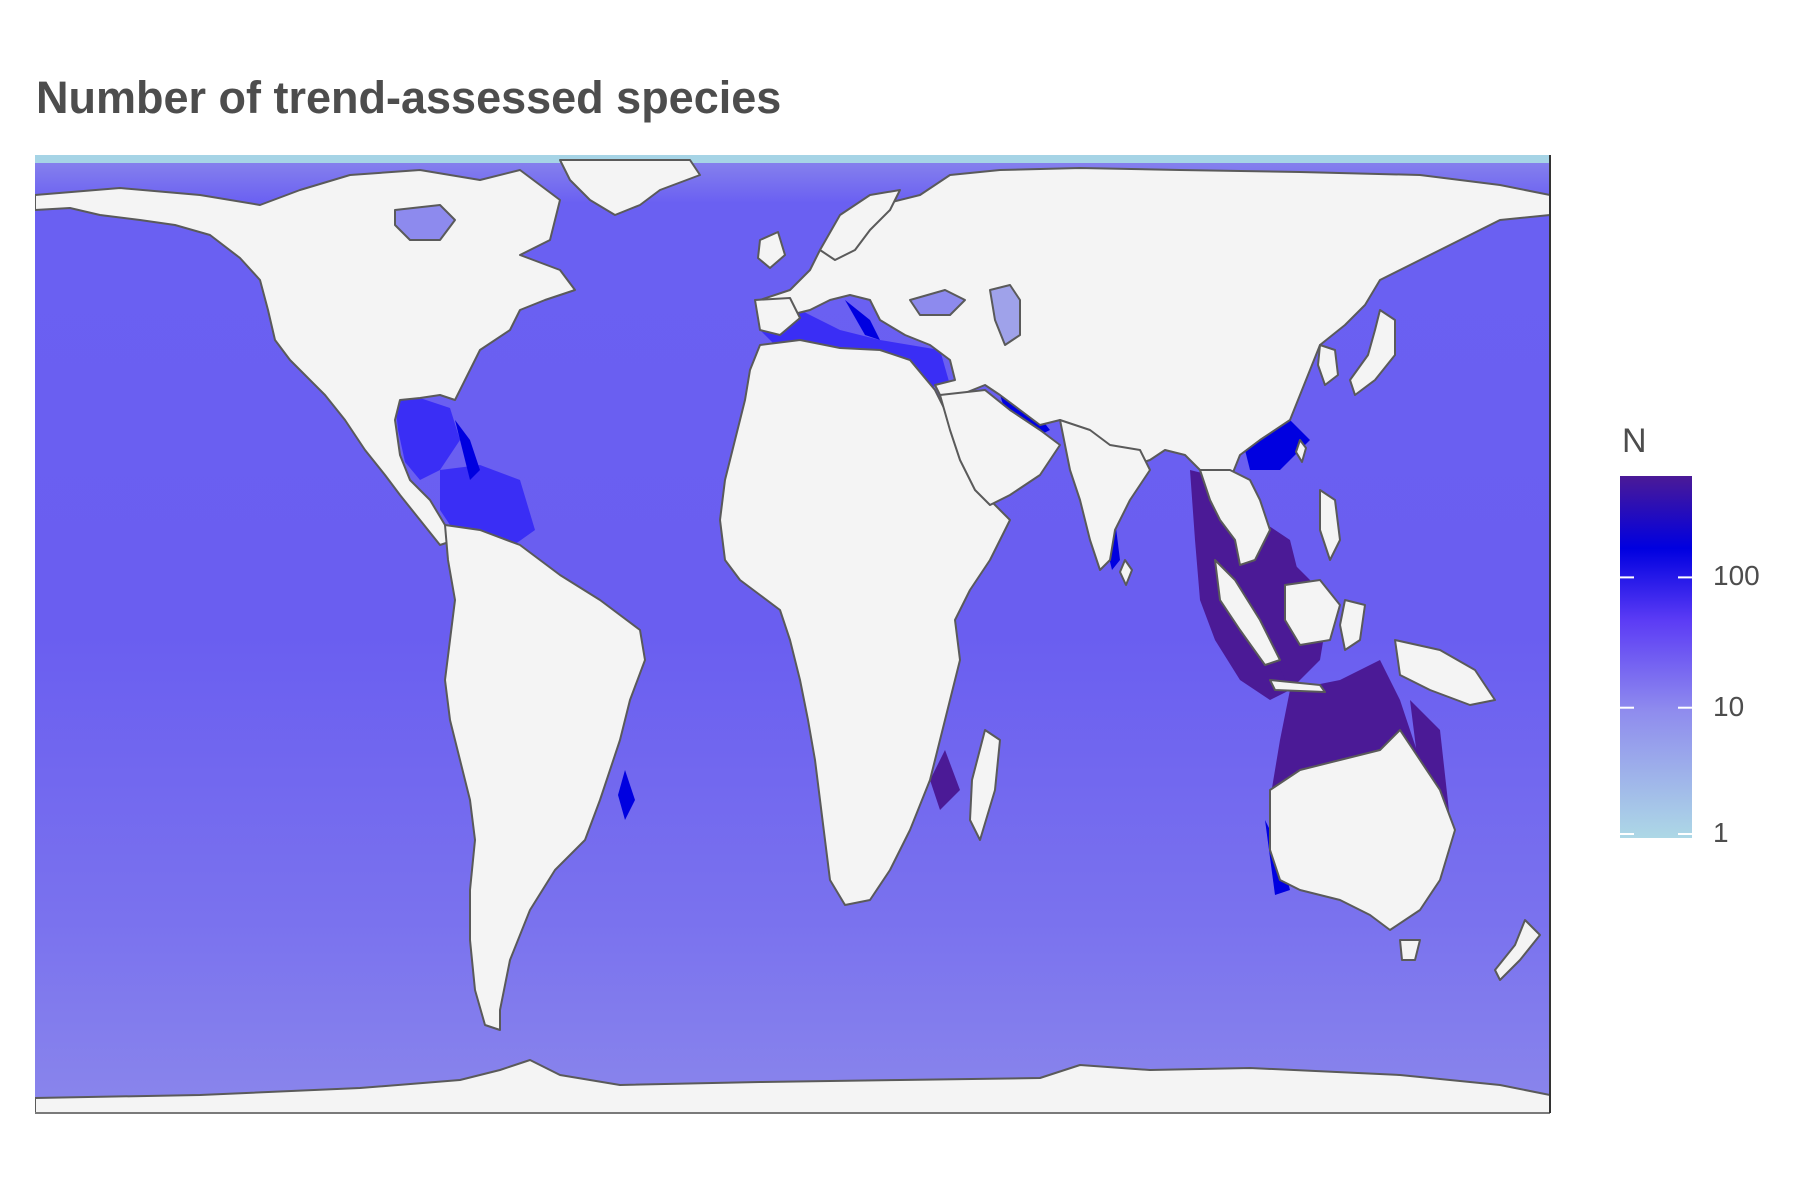 The image size is (1800, 1200). I want to click on india, so click(1105, 495).